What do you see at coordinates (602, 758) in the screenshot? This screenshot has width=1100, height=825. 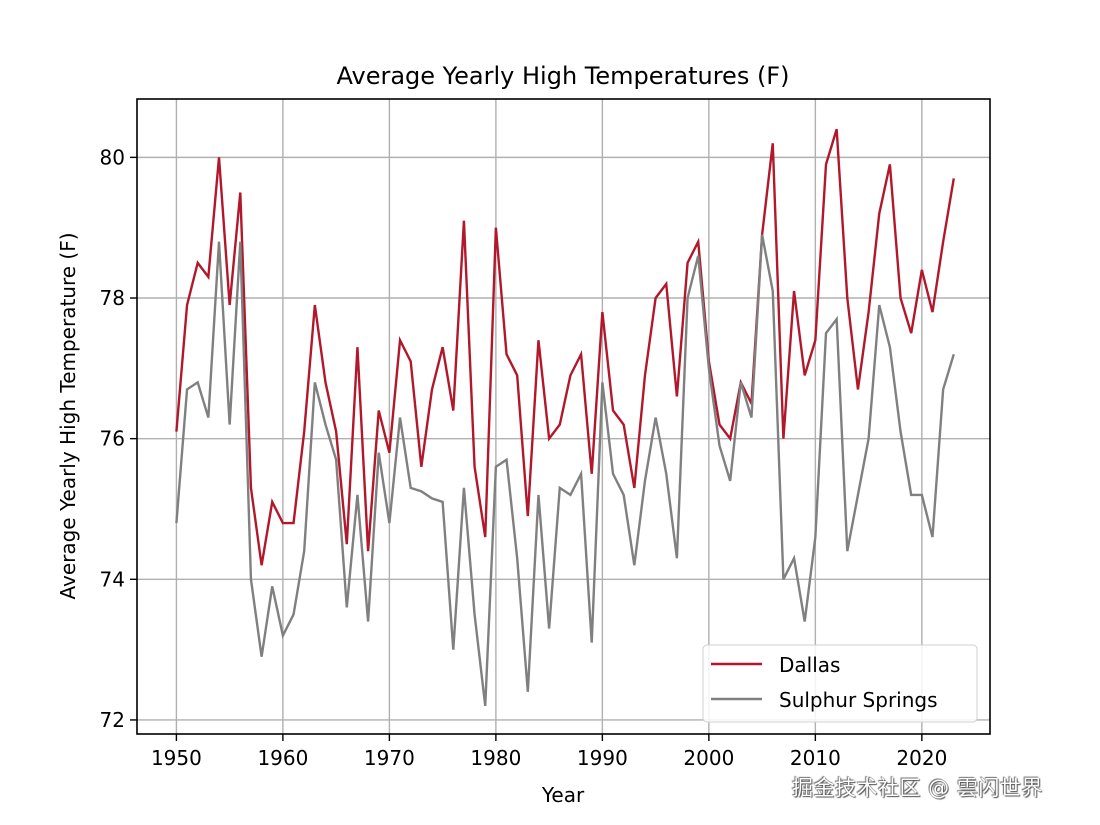 I see `x-tick-label: 1990` at bounding box center [602, 758].